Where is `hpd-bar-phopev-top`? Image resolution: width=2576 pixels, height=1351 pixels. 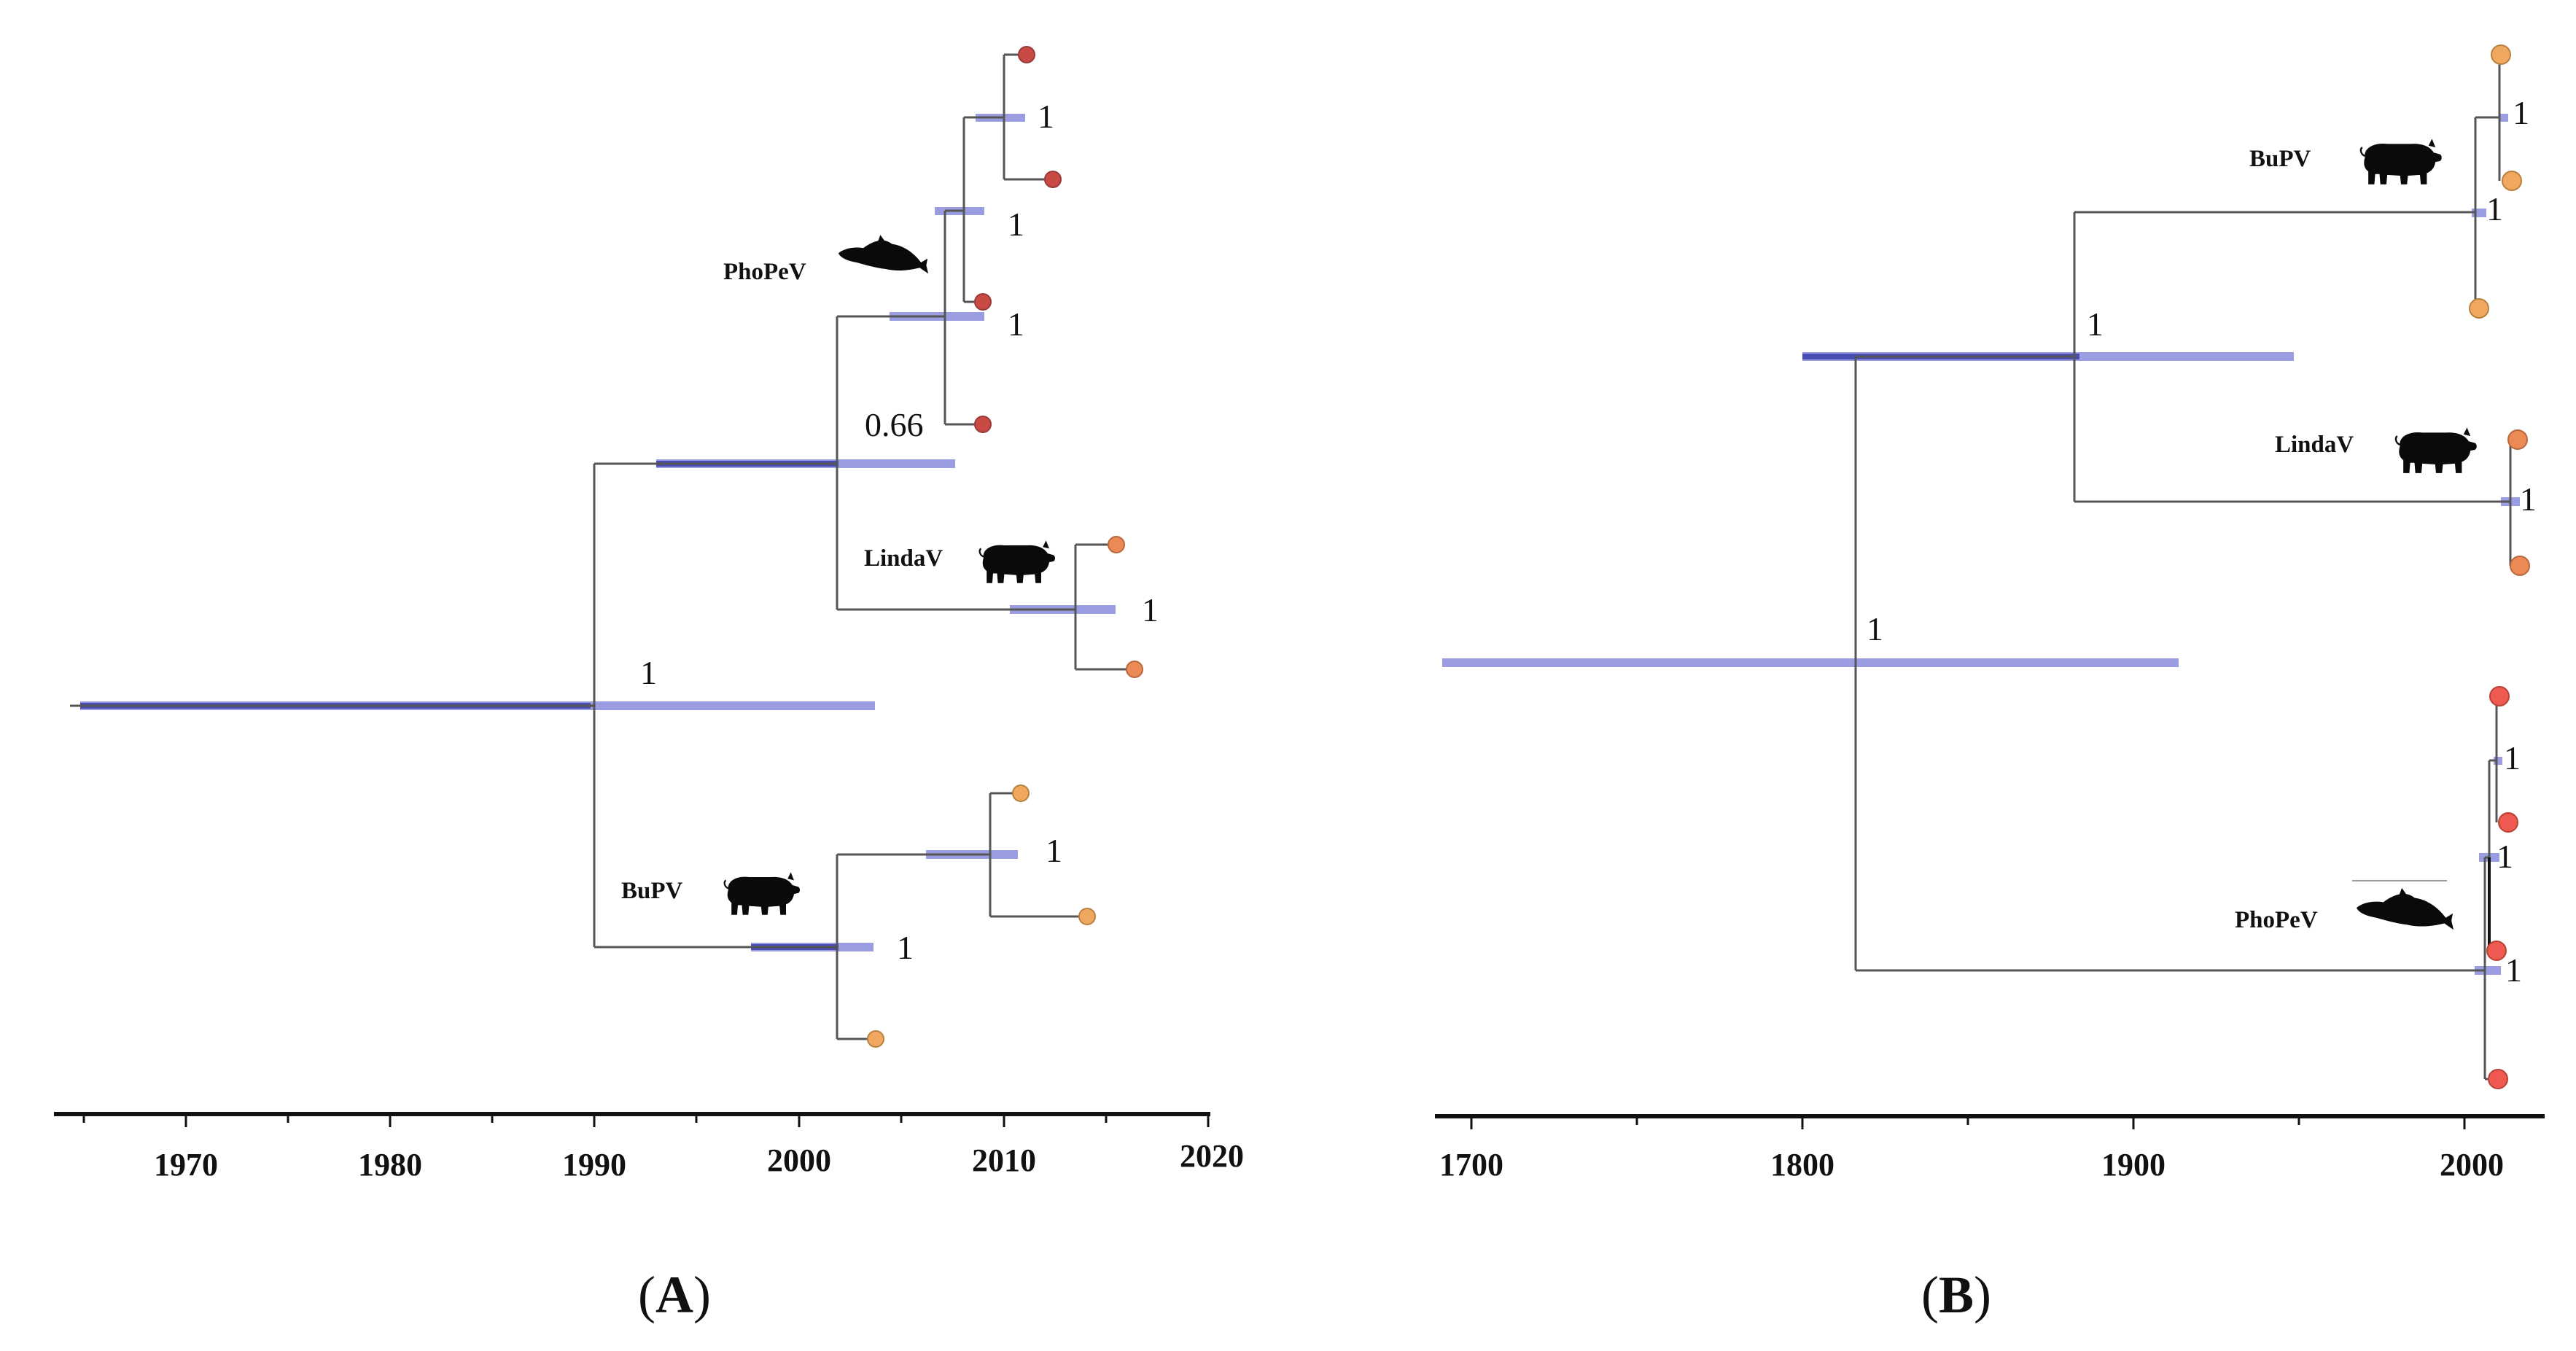 hpd-bar-phopev-top is located at coordinates (2498, 761).